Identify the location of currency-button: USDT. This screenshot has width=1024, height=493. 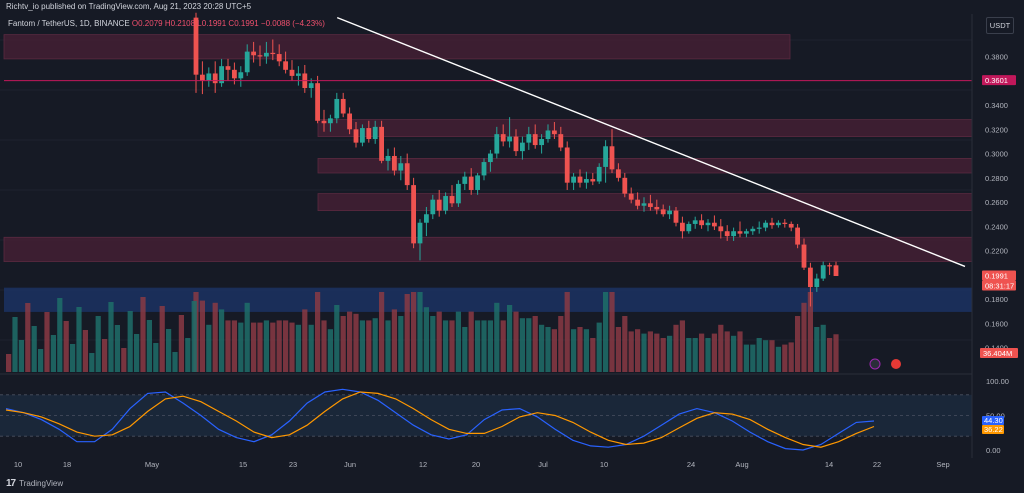
(1000, 25).